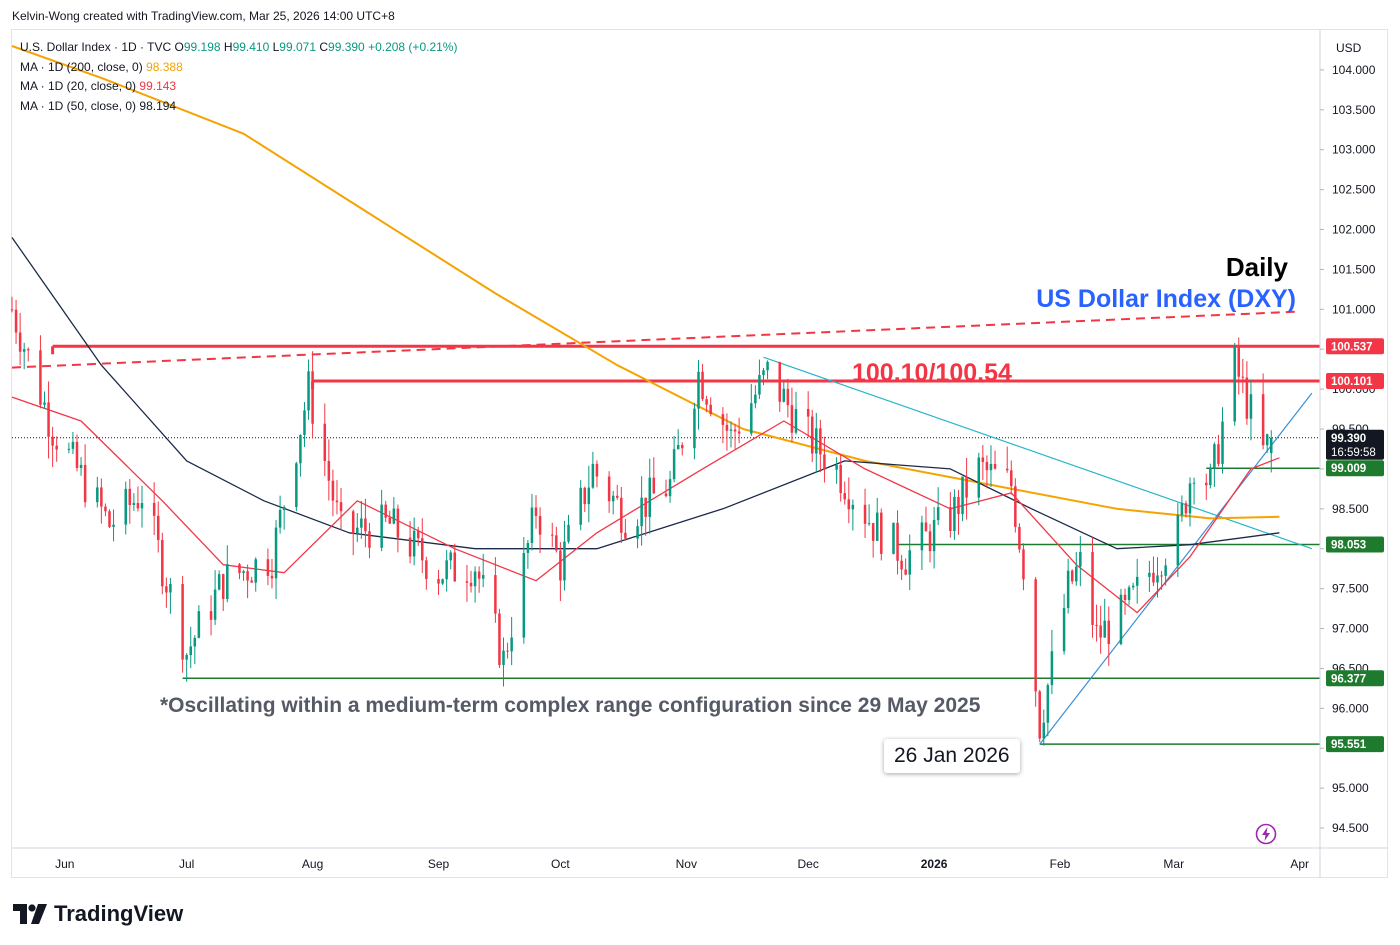 Image resolution: width=1400 pixels, height=945 pixels. I want to click on time-tick-label: Nov, so click(686, 864).